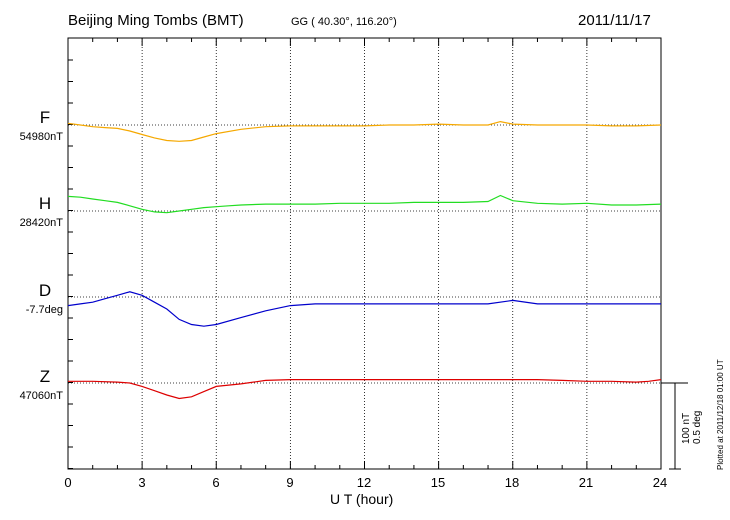 The image size is (730, 520). Describe the element at coordinates (438, 482) in the screenshot. I see `x-tick-label-15: 15` at that location.